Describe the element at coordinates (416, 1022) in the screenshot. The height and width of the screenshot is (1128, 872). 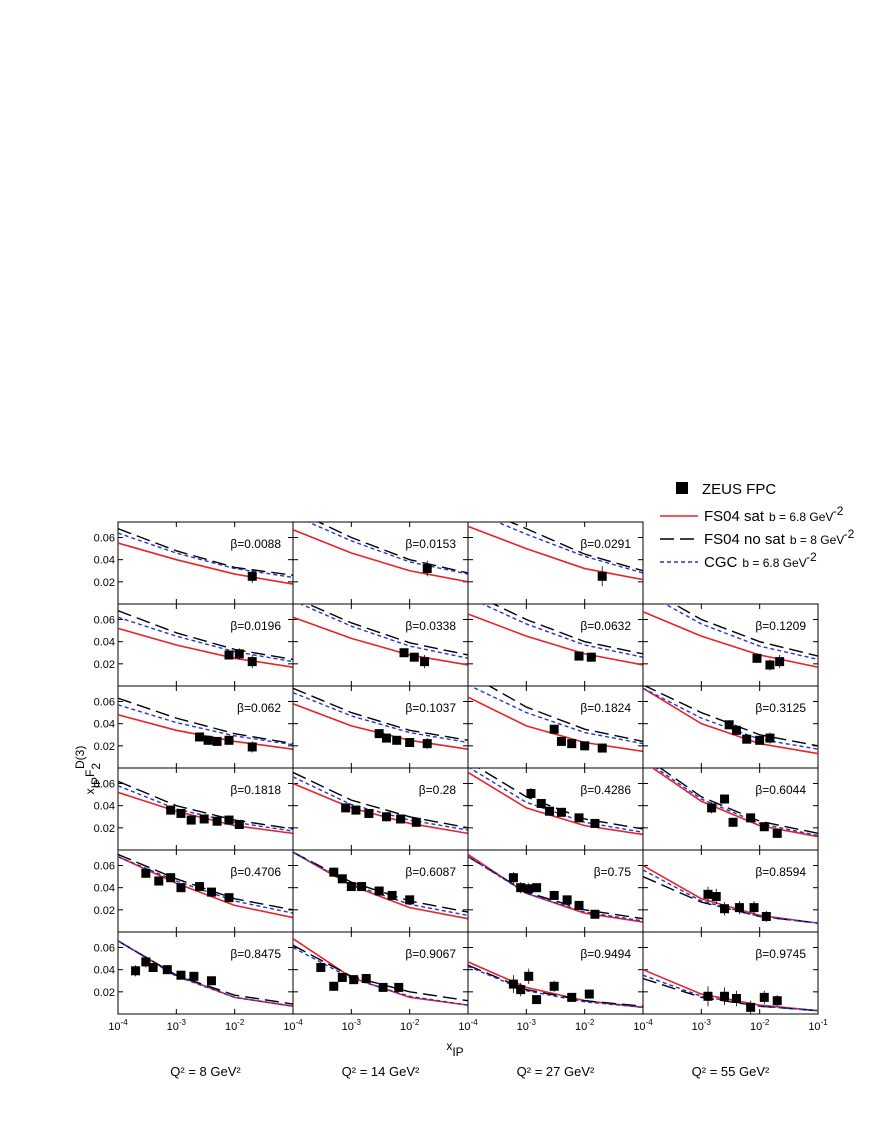
I see `x-tick-exp: -2` at that location.